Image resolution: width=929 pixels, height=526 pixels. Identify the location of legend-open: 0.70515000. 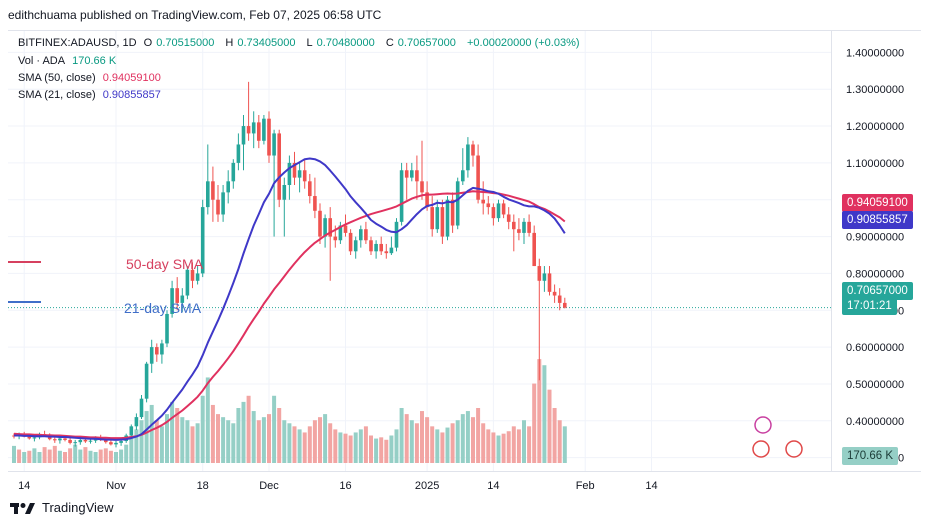
(185, 43).